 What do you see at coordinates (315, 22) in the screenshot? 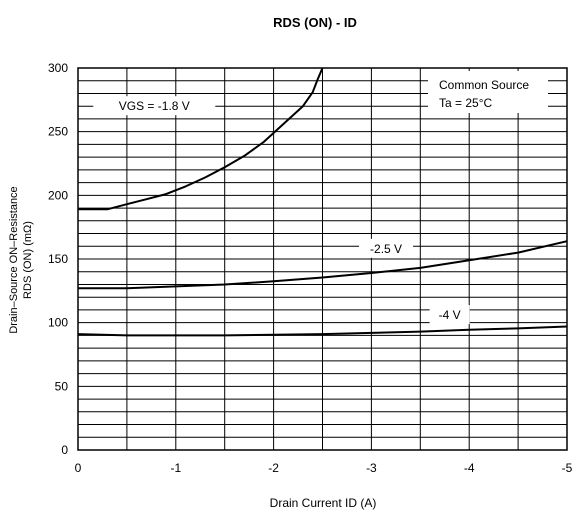
I see `chart-title: RDS (ON) - ID` at bounding box center [315, 22].